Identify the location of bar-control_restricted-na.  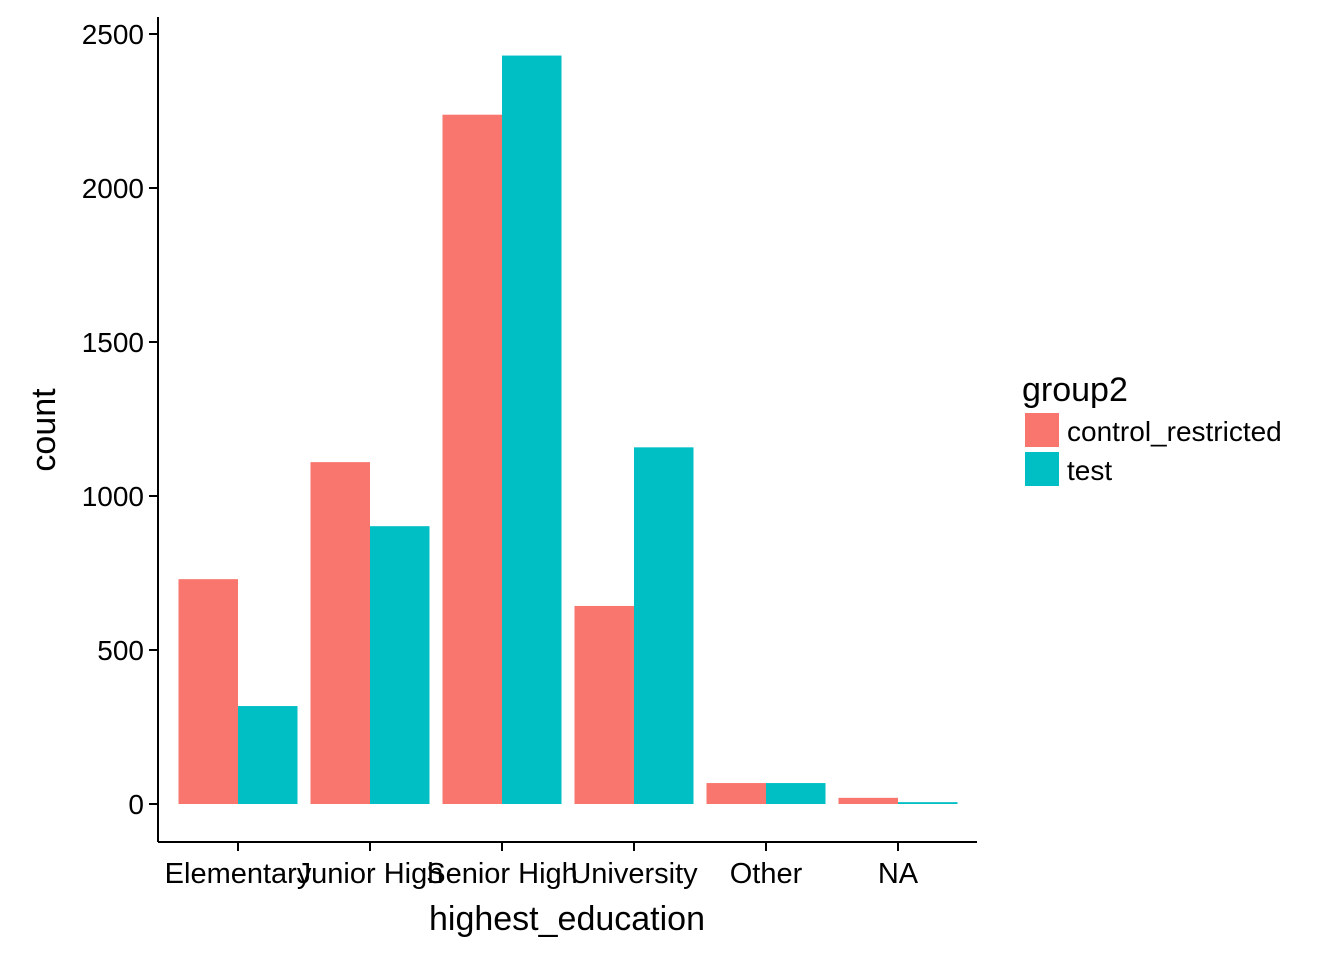
(868, 800).